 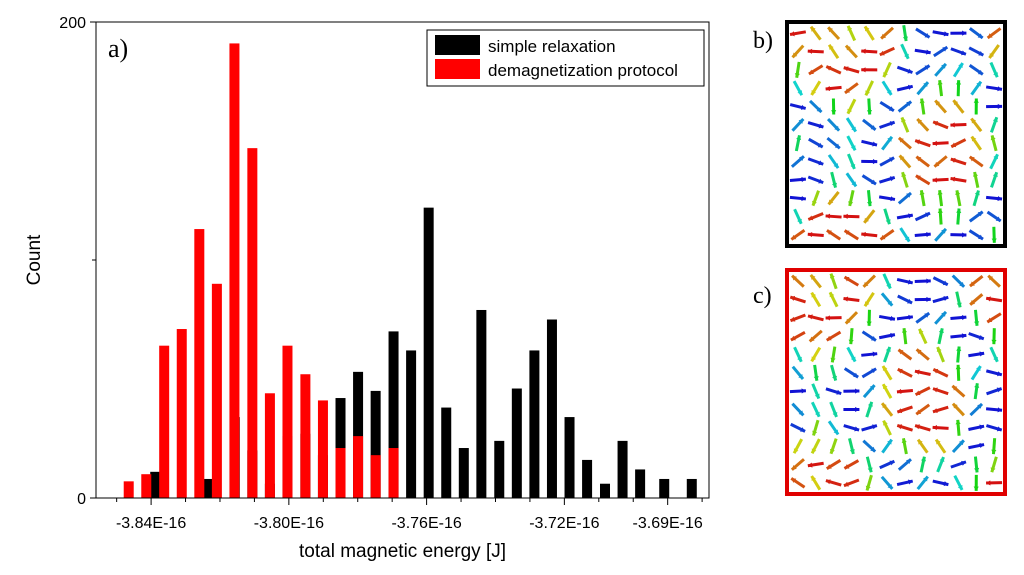 What do you see at coordinates (402, 551) in the screenshot?
I see `x-axis-title: total magnetic energy [J]` at bounding box center [402, 551].